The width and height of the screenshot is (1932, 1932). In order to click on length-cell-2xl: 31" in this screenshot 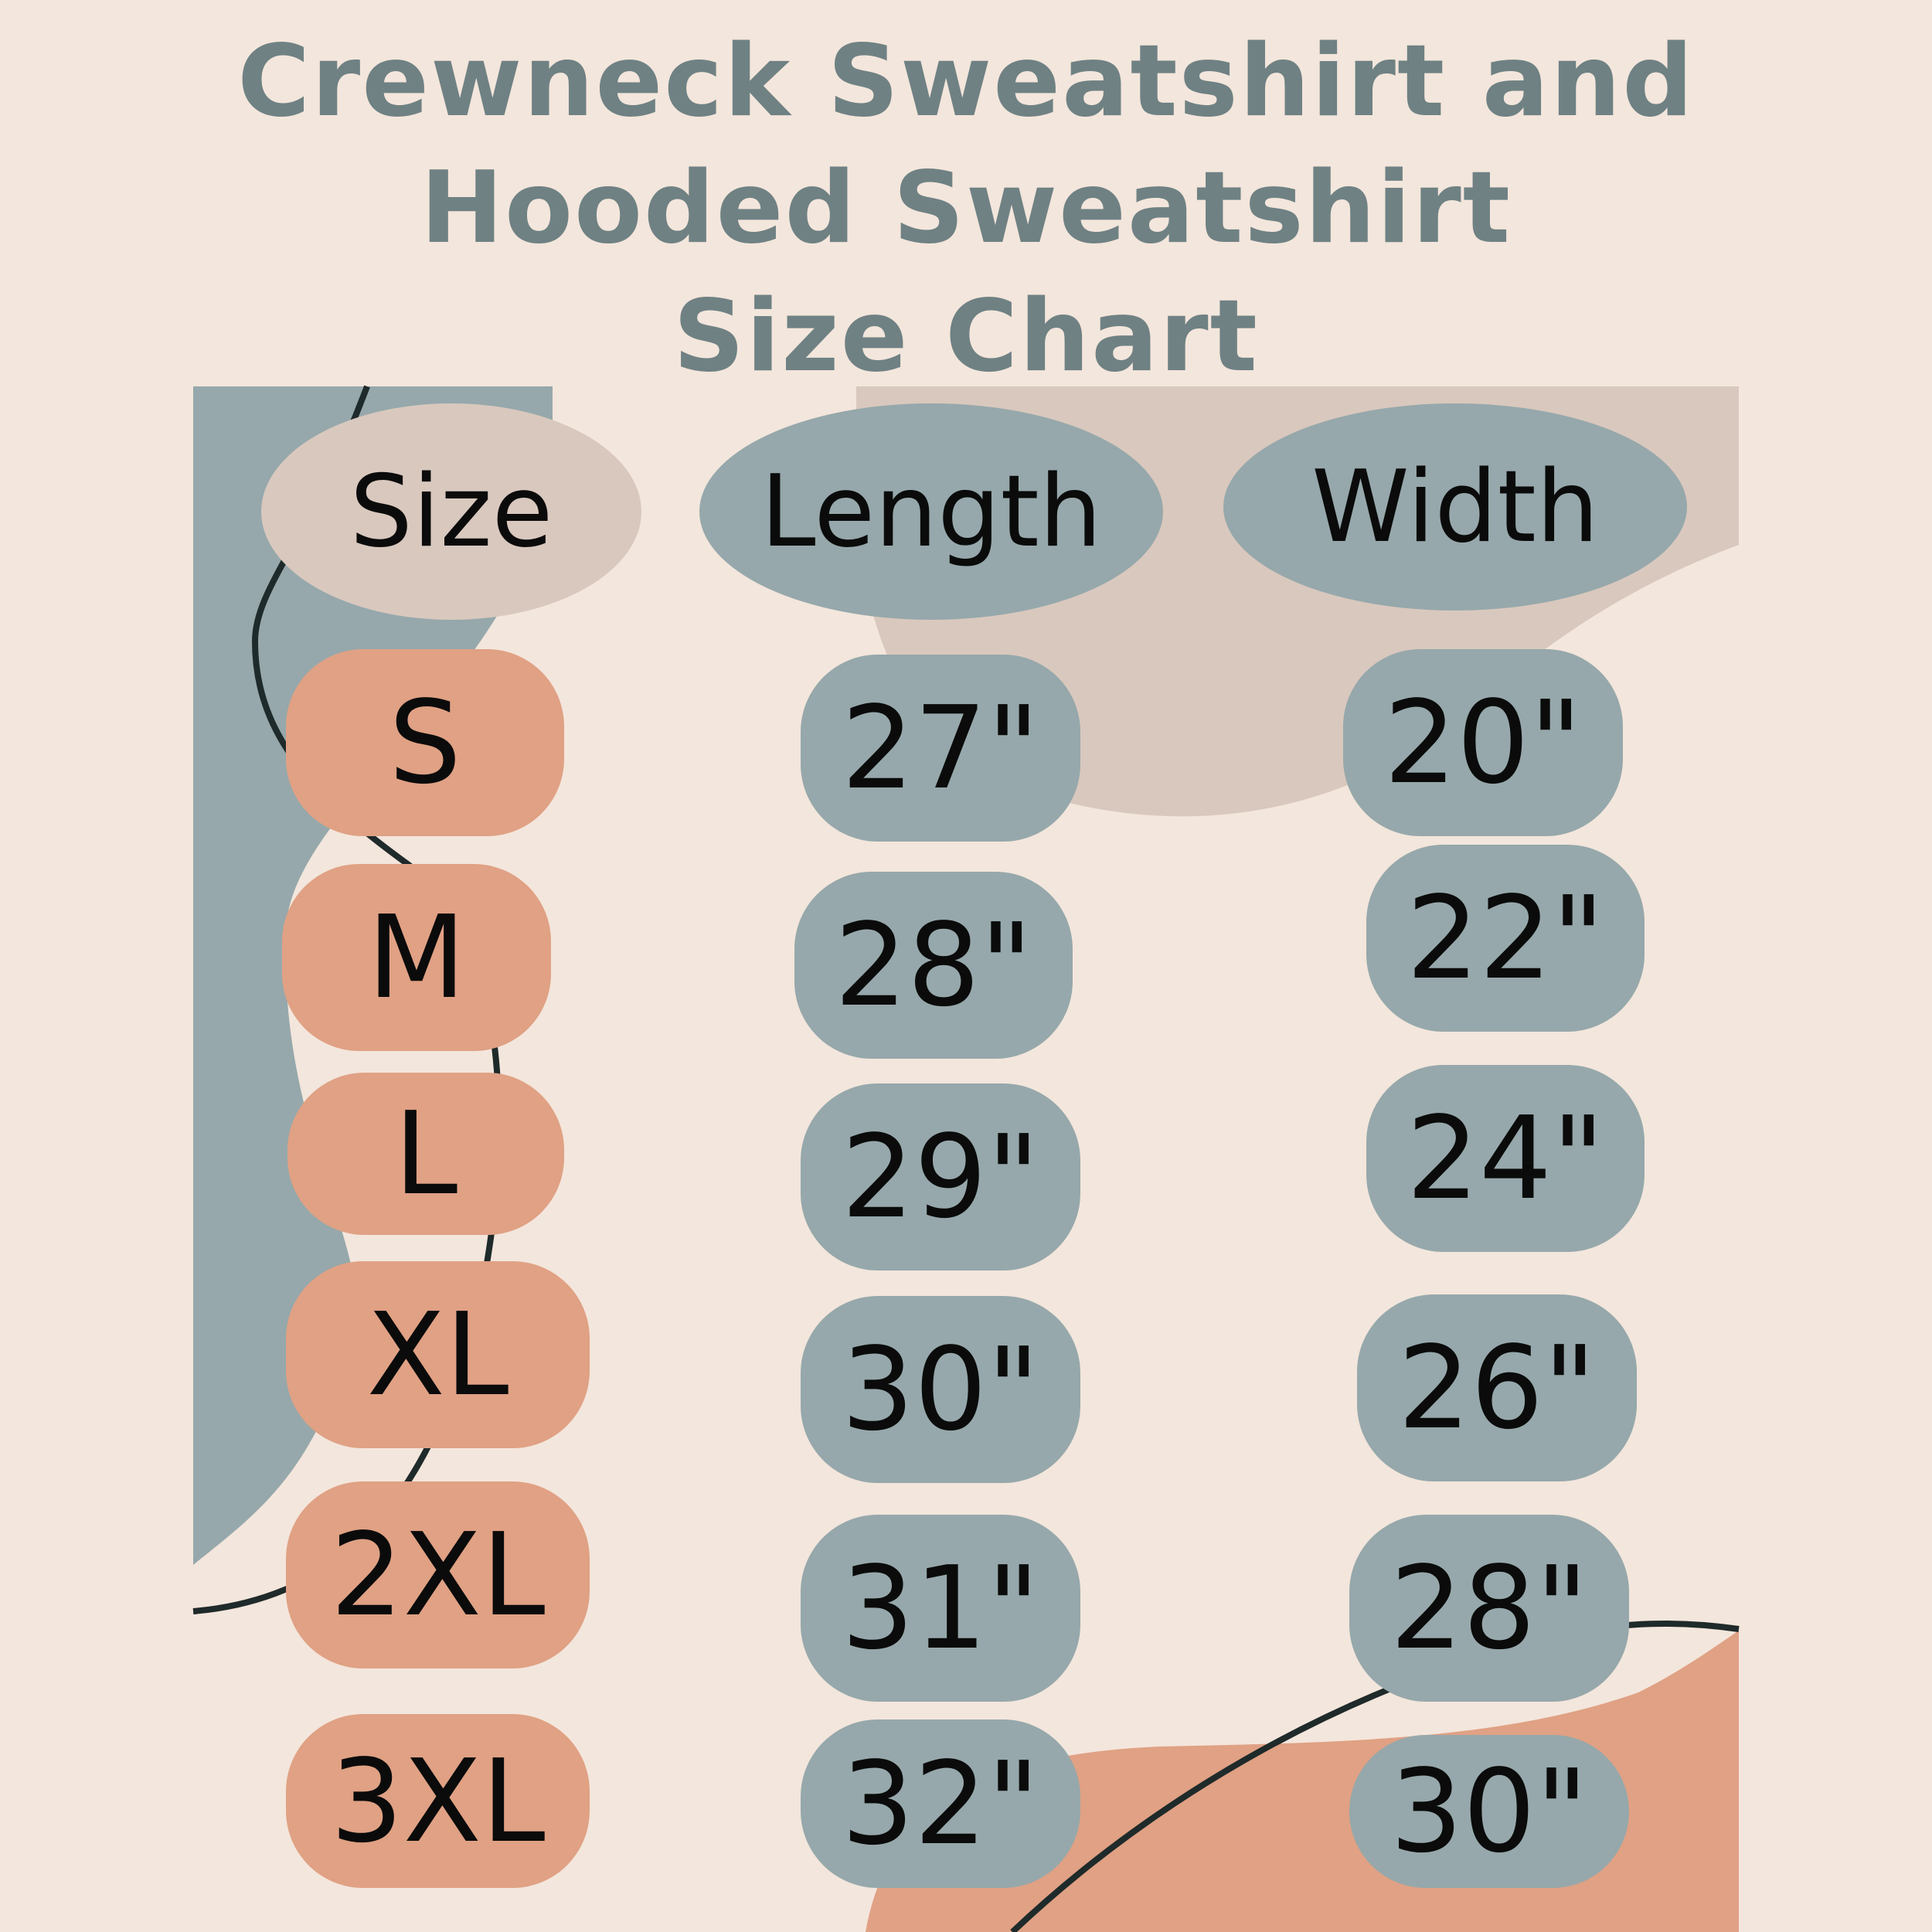, I will do `click(941, 1609)`.